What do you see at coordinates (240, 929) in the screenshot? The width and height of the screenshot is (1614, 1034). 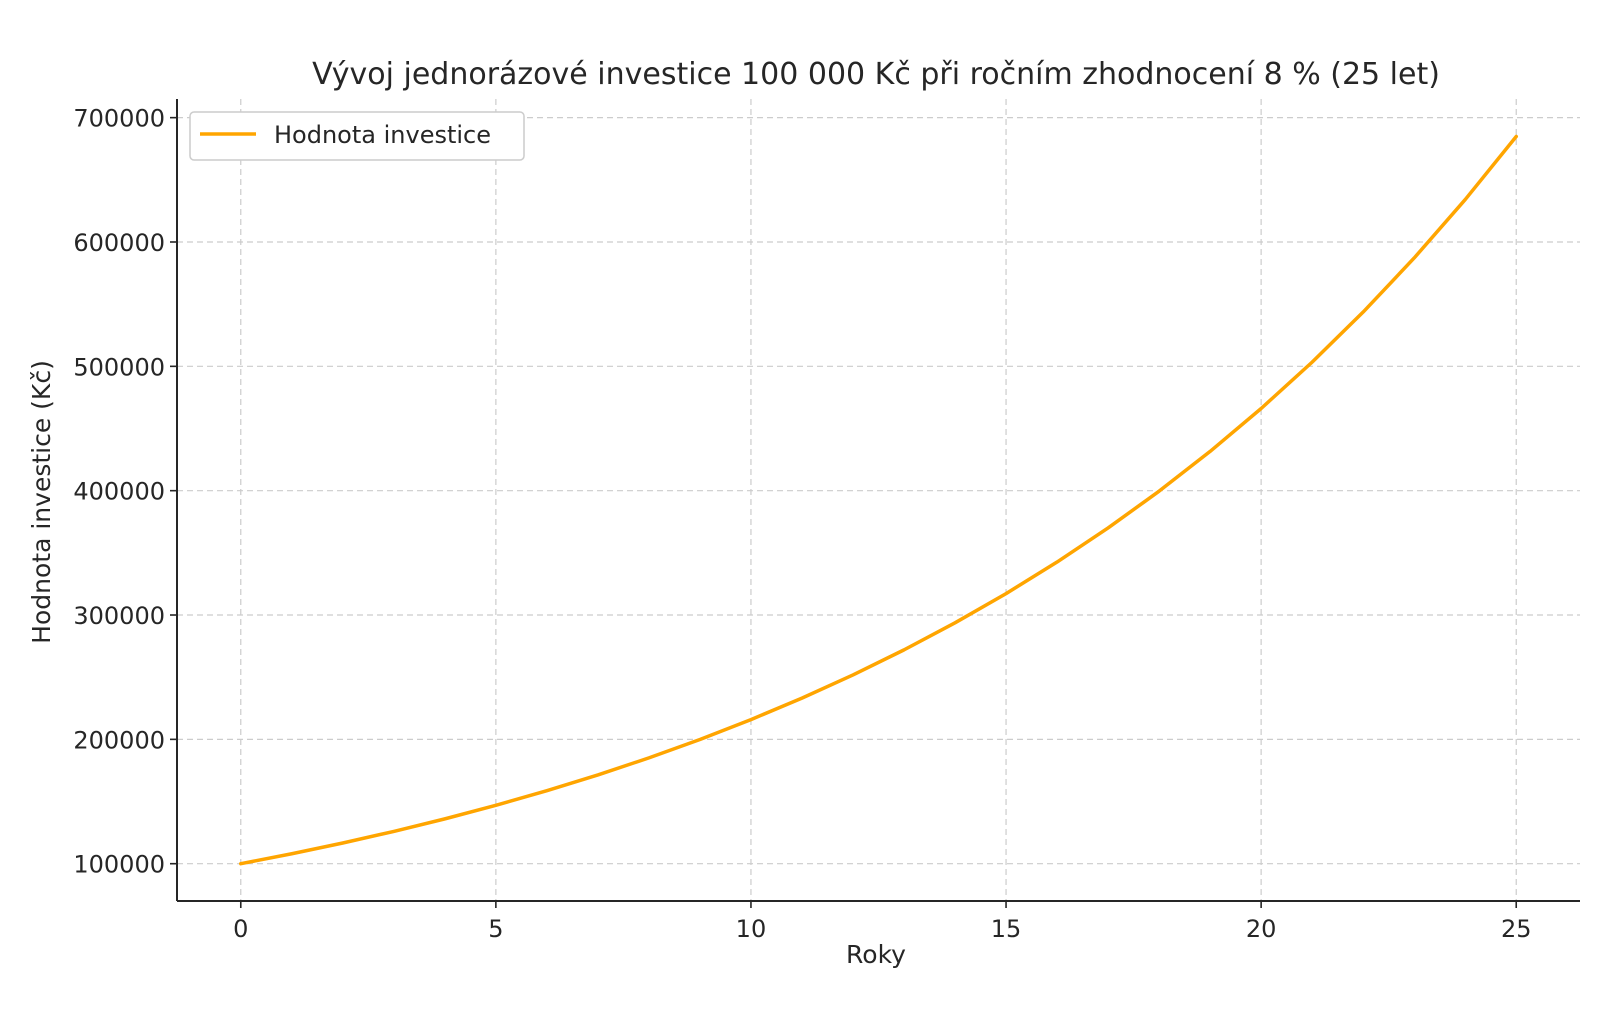 I see `x-tick-label: 0` at bounding box center [240, 929].